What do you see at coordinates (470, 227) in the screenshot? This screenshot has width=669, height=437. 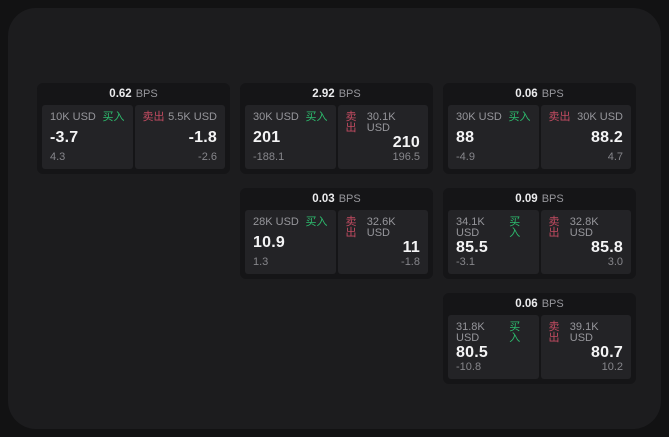 I see `buy-notional: 34.1K USD` at bounding box center [470, 227].